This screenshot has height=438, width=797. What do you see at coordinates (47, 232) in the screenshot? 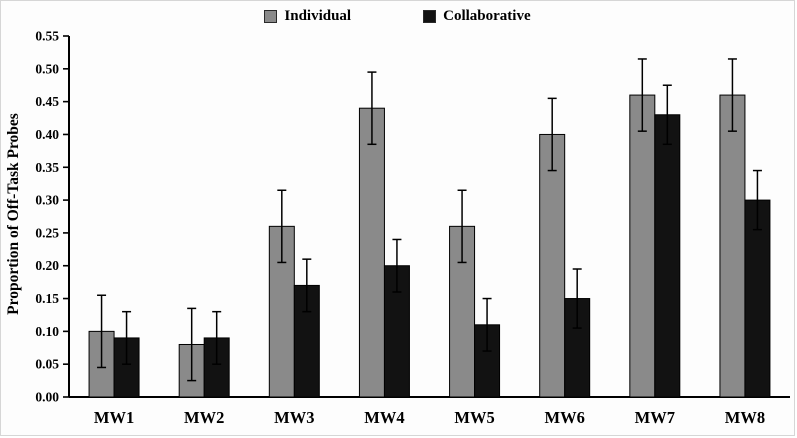
I see `y-axis-tick-label: 0.25` at bounding box center [47, 232].